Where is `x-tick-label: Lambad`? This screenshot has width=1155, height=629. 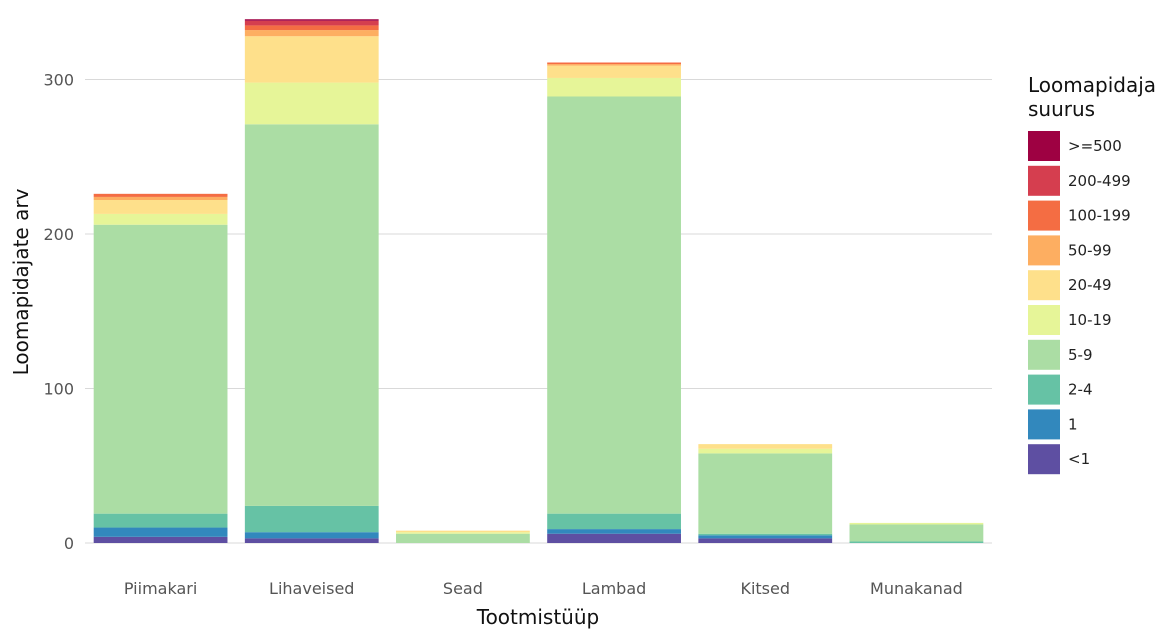 x-tick-label: Lambad is located at coordinates (614, 588).